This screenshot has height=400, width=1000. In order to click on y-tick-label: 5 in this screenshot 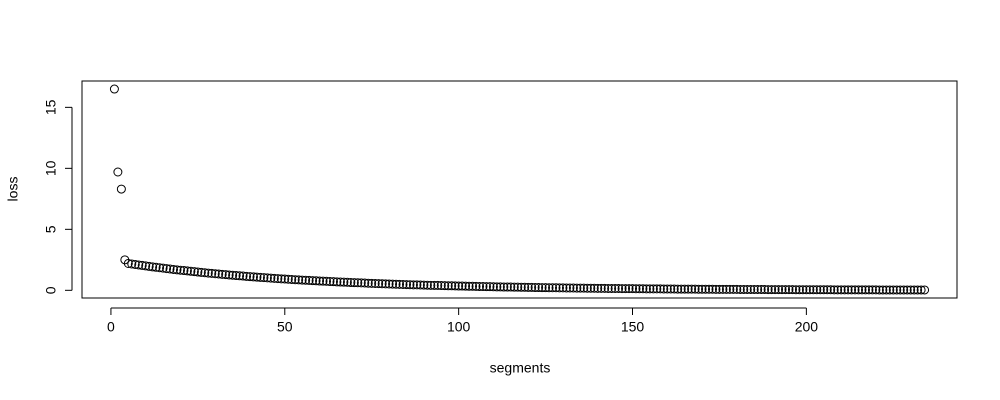, I will do `click(51, 229)`.